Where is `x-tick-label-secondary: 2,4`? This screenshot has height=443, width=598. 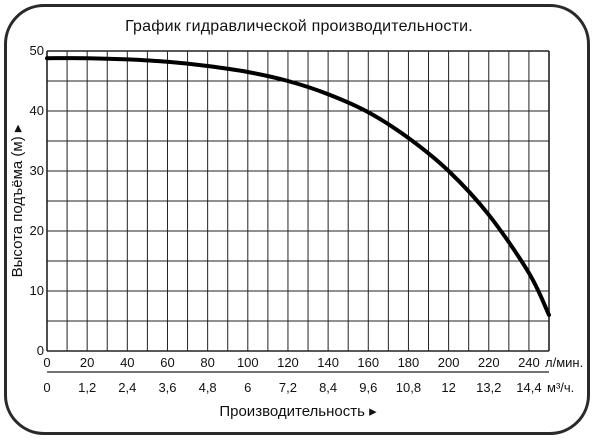 x-tick-label-secondary: 2,4 is located at coordinates (127, 387).